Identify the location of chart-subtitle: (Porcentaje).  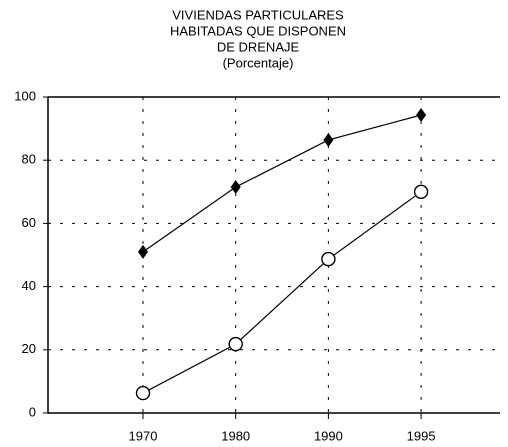
(258, 62).